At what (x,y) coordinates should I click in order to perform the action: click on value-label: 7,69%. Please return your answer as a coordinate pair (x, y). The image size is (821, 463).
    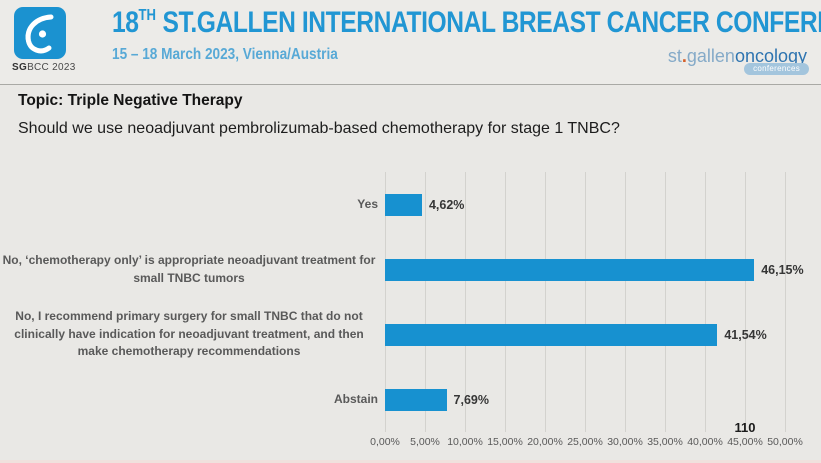
    Looking at the image, I should click on (471, 399).